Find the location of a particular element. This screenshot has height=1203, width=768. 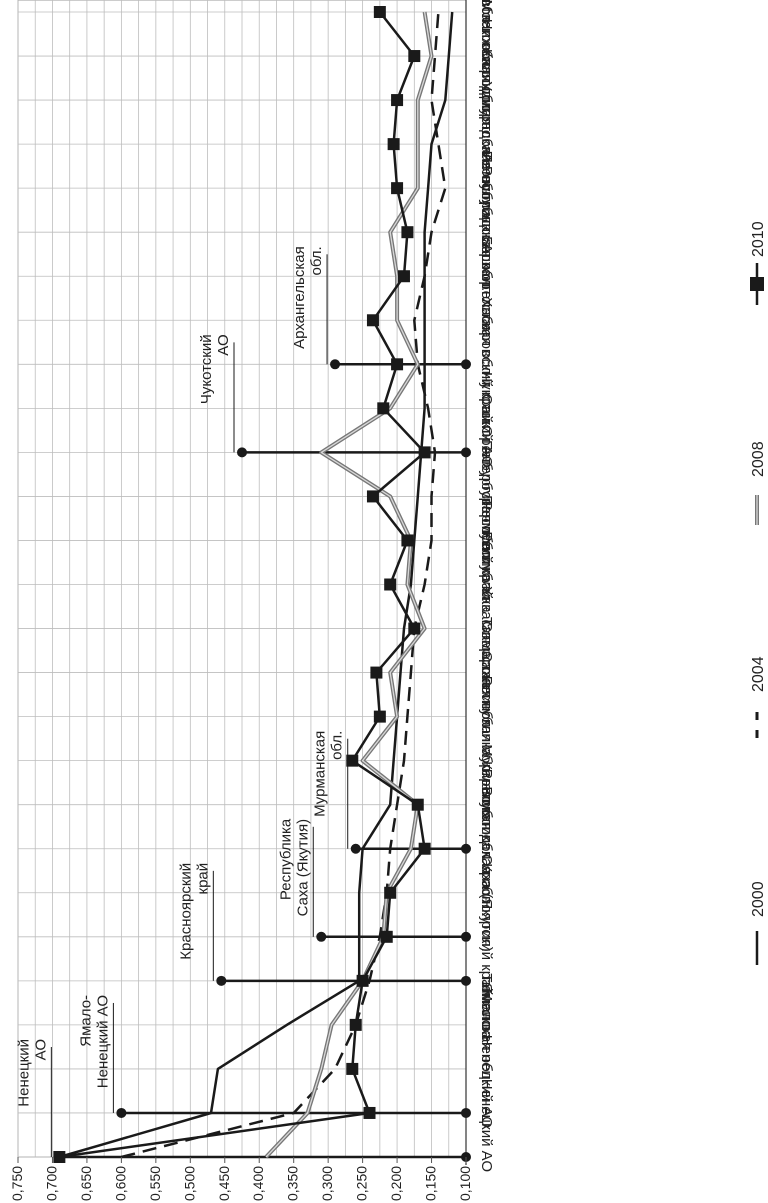

tick-label: 0,300 is located at coordinates (327, 1183).